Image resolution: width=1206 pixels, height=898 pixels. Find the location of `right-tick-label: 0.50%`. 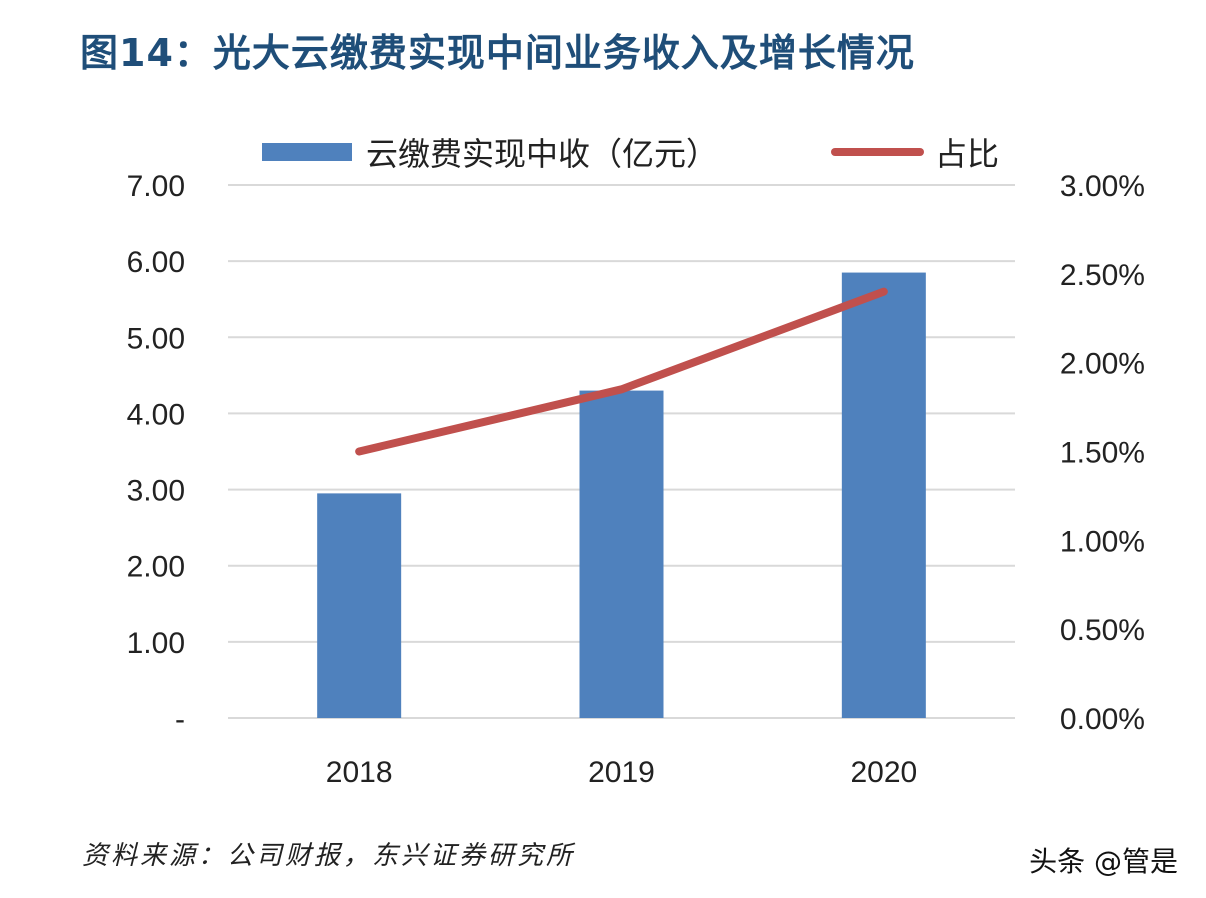

right-tick-label: 0.50% is located at coordinates (1102, 630).